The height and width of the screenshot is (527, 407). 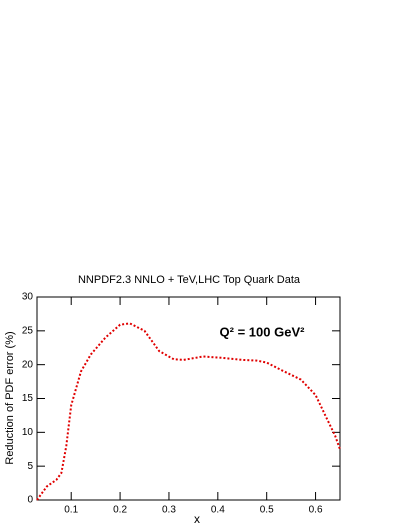 What do you see at coordinates (189, 280) in the screenshot?
I see `chart-title: NNPDF2.3 NNLO + TeV,LHC Top Quark Data` at bounding box center [189, 280].